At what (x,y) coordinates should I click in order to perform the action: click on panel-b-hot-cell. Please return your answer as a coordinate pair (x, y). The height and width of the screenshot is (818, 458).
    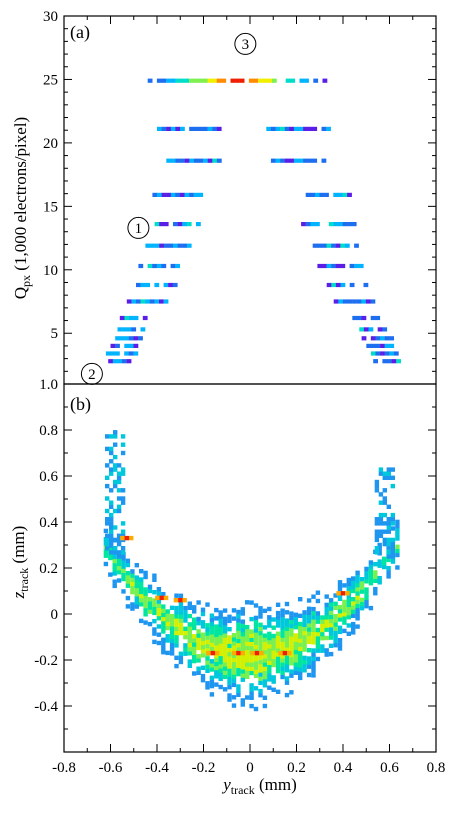
    Looking at the image, I should click on (289, 653).